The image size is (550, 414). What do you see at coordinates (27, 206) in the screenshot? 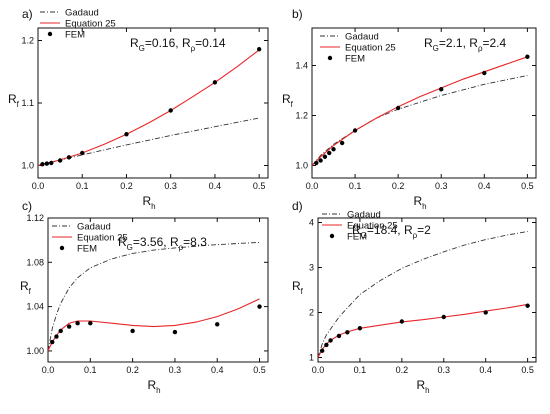
I see `panel-label: c)` at bounding box center [27, 206].